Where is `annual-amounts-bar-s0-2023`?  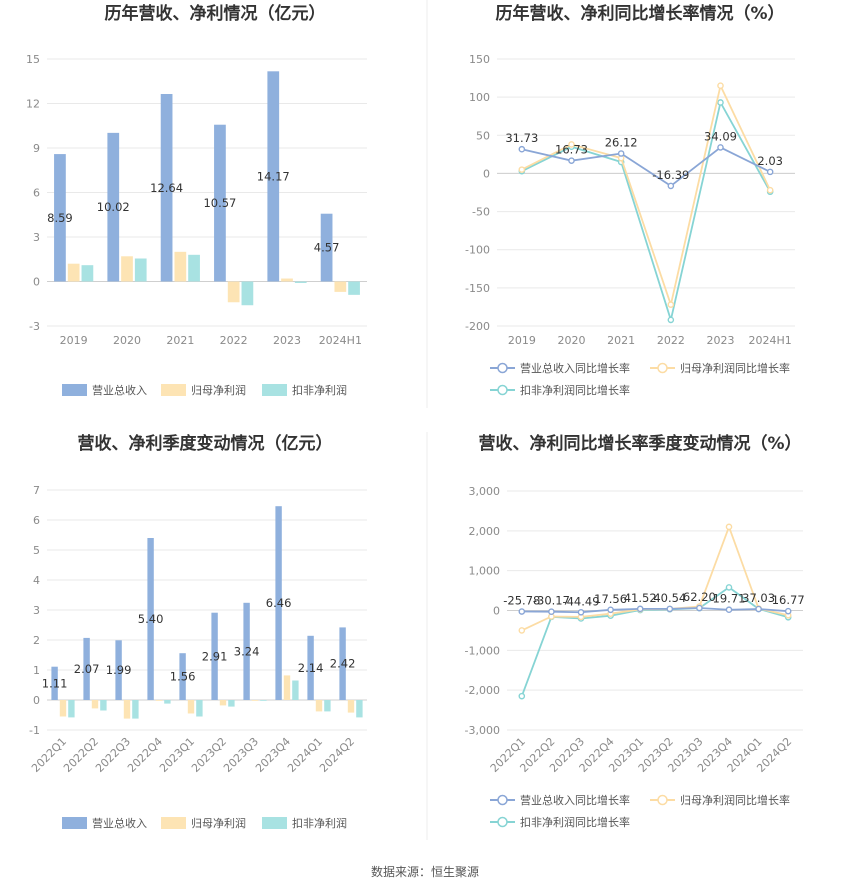
annual-amounts-bar-s0-2023 is located at coordinates (273, 176).